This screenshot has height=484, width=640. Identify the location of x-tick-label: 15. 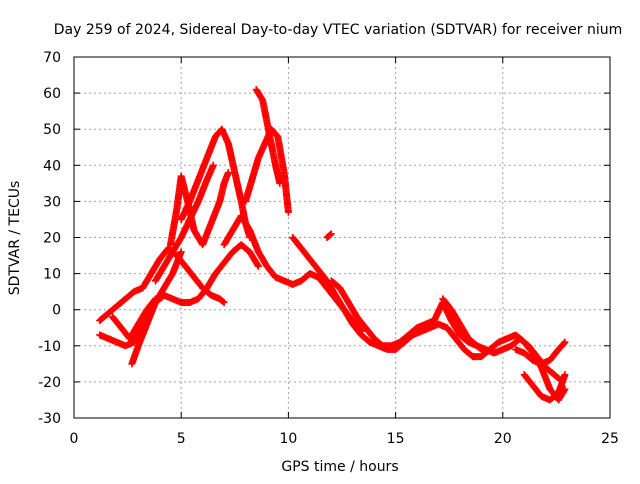
(396, 439).